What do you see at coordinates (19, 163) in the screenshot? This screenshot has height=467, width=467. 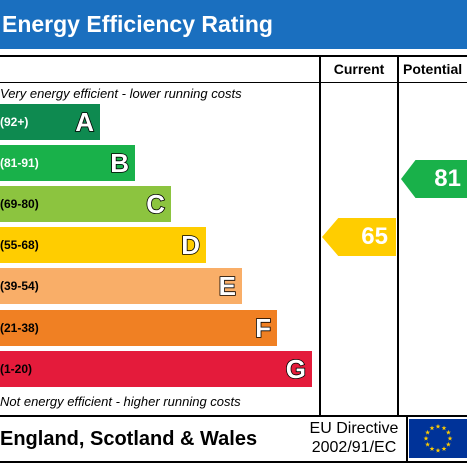 I see `band-range: (81-91)` at bounding box center [19, 163].